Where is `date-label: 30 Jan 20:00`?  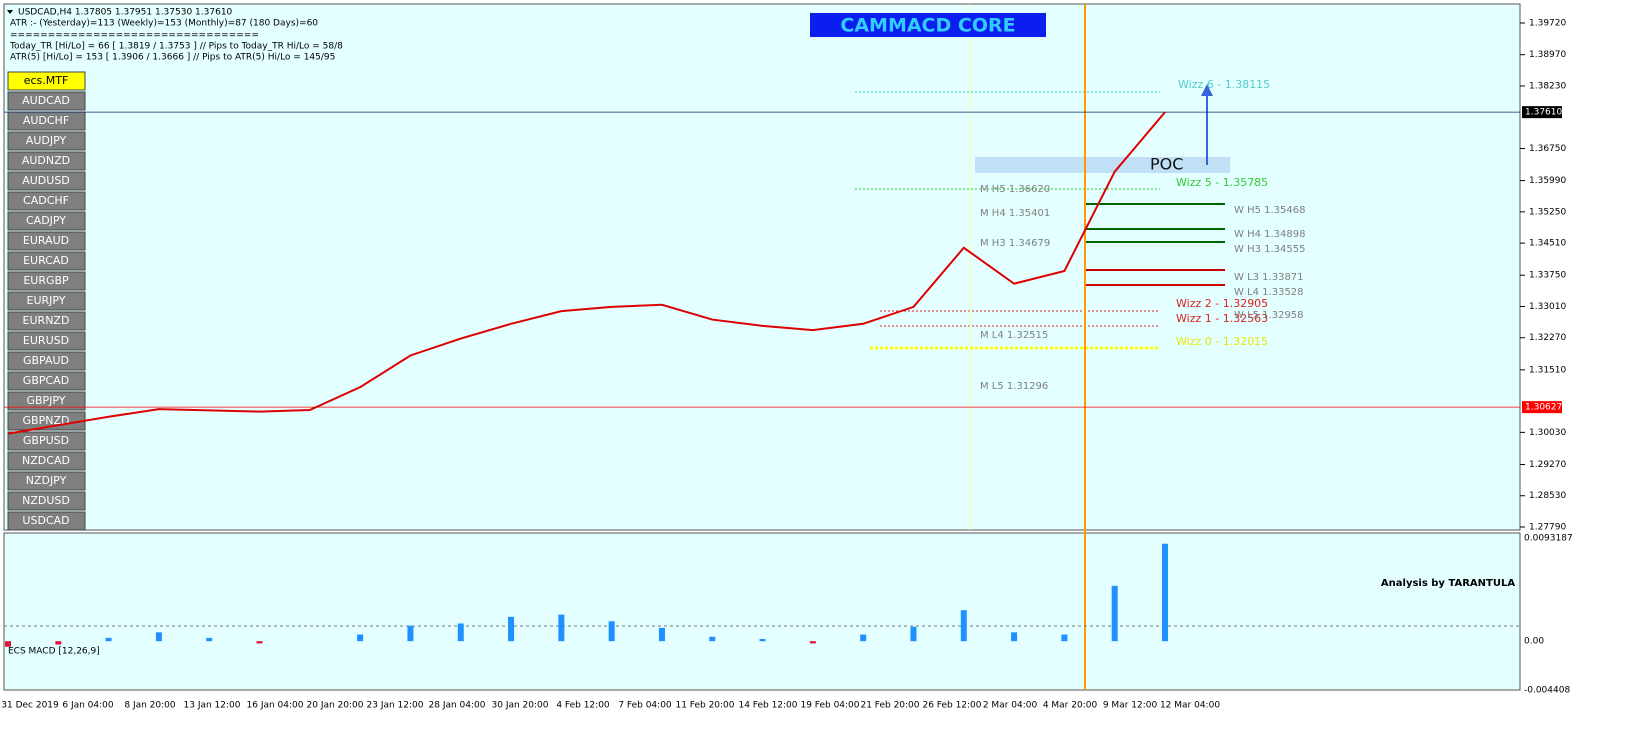 date-label: 30 Jan 20:00 is located at coordinates (520, 706).